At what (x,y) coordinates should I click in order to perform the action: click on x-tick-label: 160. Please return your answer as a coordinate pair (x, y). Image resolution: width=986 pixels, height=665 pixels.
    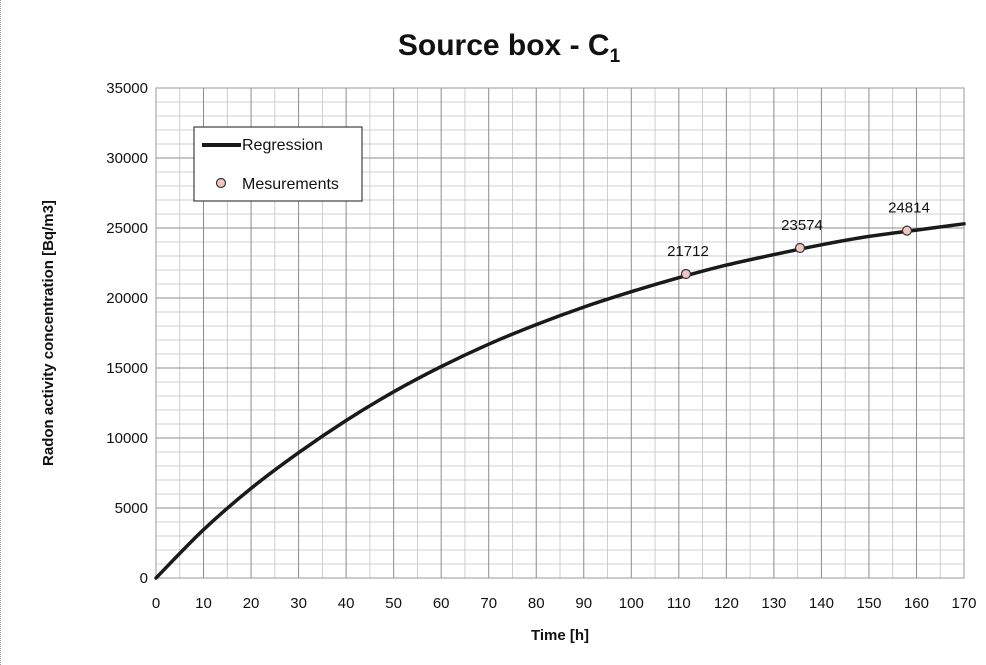
    Looking at the image, I should click on (916, 603).